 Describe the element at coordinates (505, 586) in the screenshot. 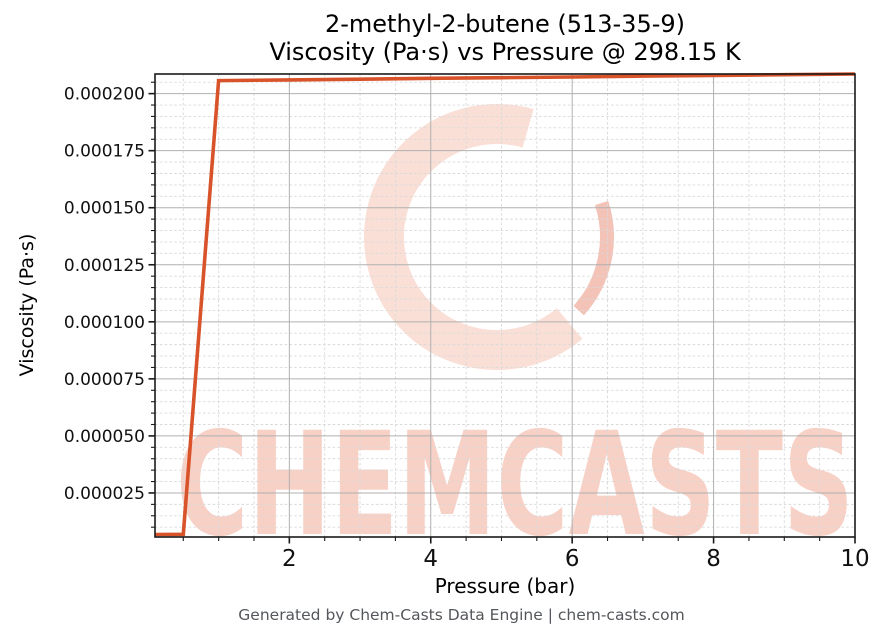

I see `x-axis-label: Pressure (bar)` at that location.